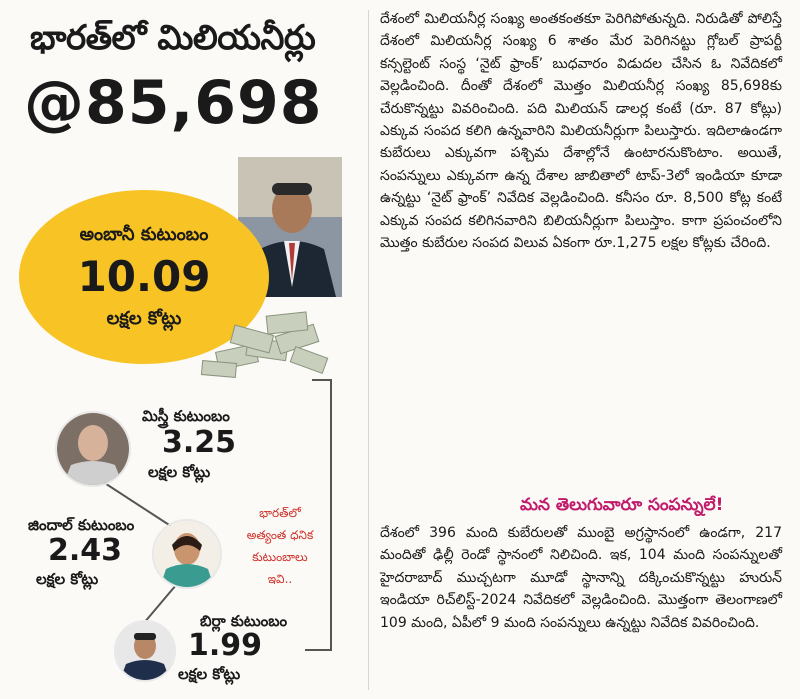  Describe the element at coordinates (144, 234) in the screenshot. I see `ambani-family-name: అంబానీ కుటుంబం` at that location.